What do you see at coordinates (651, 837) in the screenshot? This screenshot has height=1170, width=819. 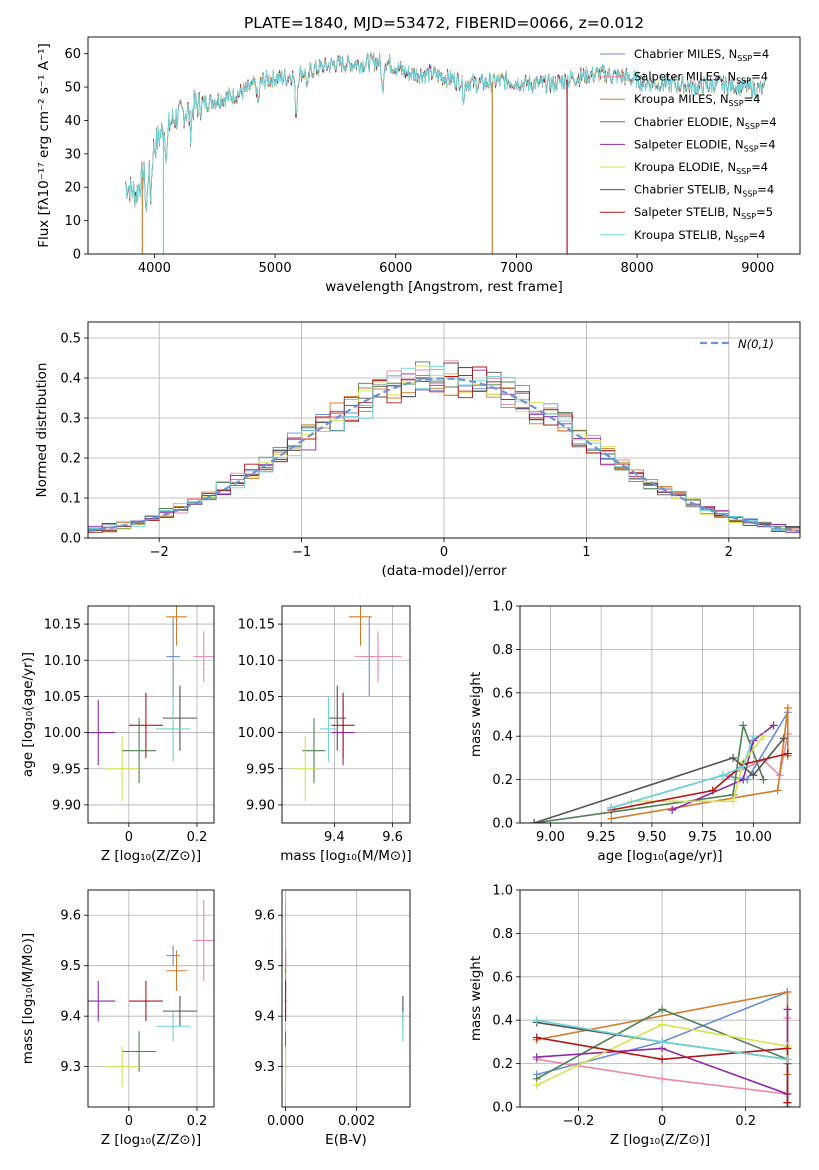 I see `x-tick-label: 9.50` at bounding box center [651, 837].